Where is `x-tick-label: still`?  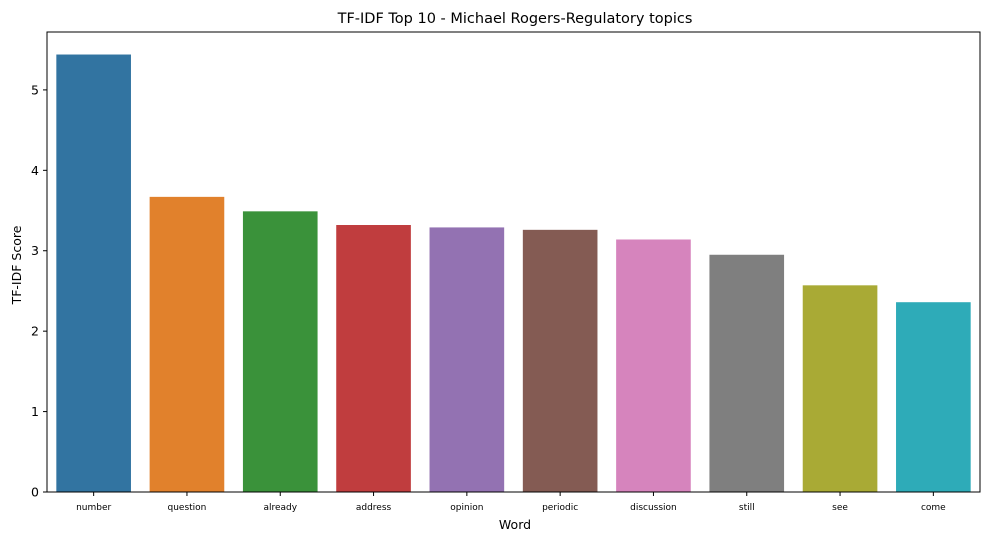 x-tick-label: still is located at coordinates (747, 508).